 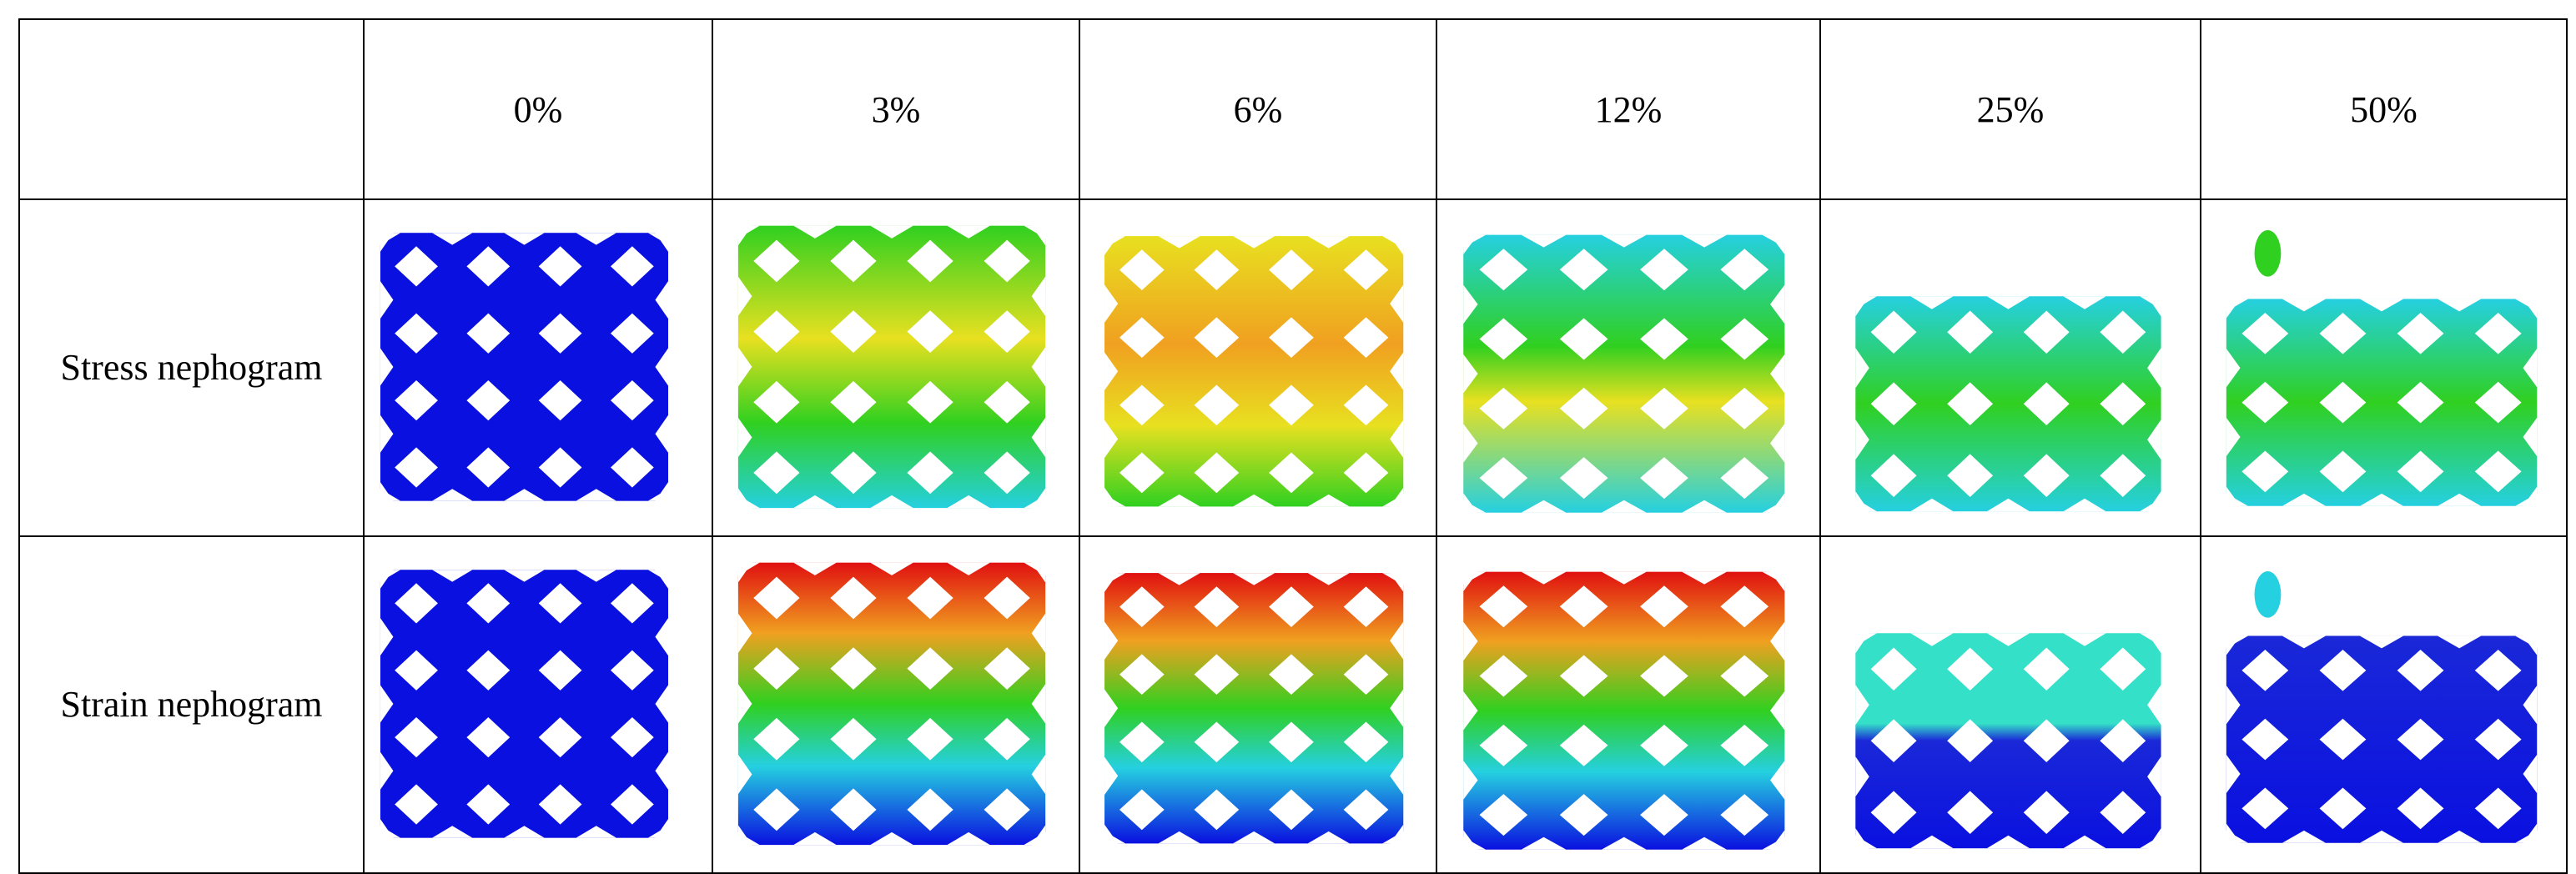 What do you see at coordinates (538, 109) in the screenshot?
I see `strain-header-0: 0%` at bounding box center [538, 109].